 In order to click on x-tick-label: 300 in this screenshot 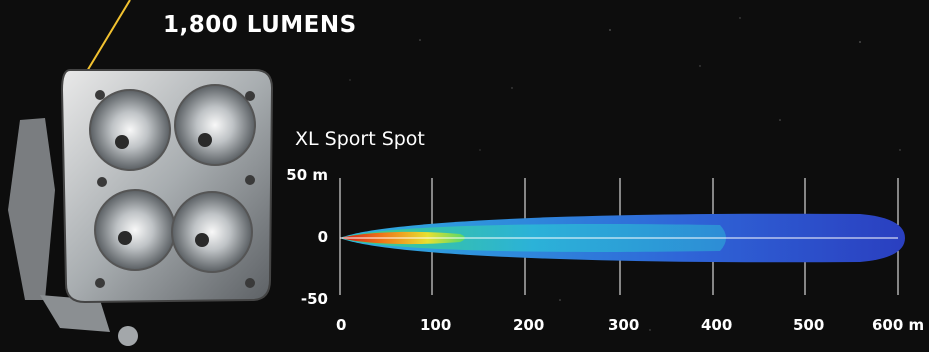, I will do `click(624, 325)`.